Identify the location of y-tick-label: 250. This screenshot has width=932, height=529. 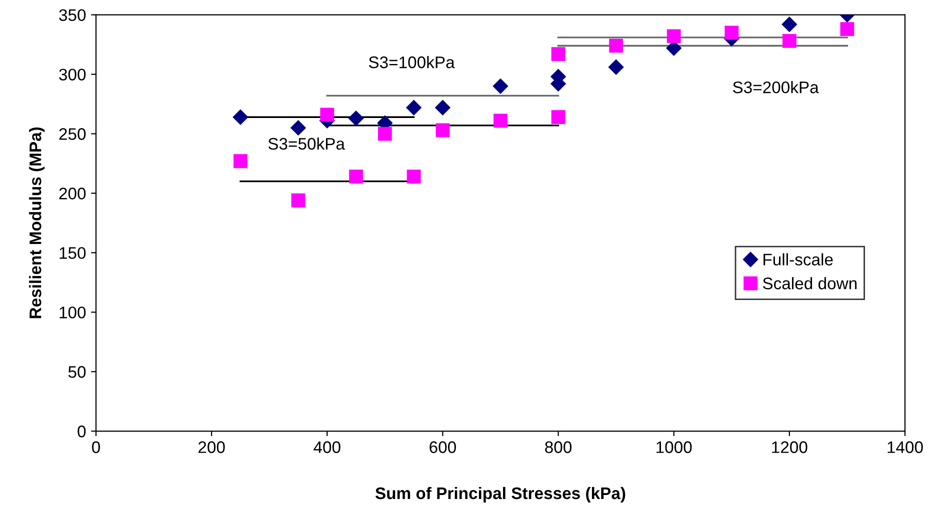
(72, 134).